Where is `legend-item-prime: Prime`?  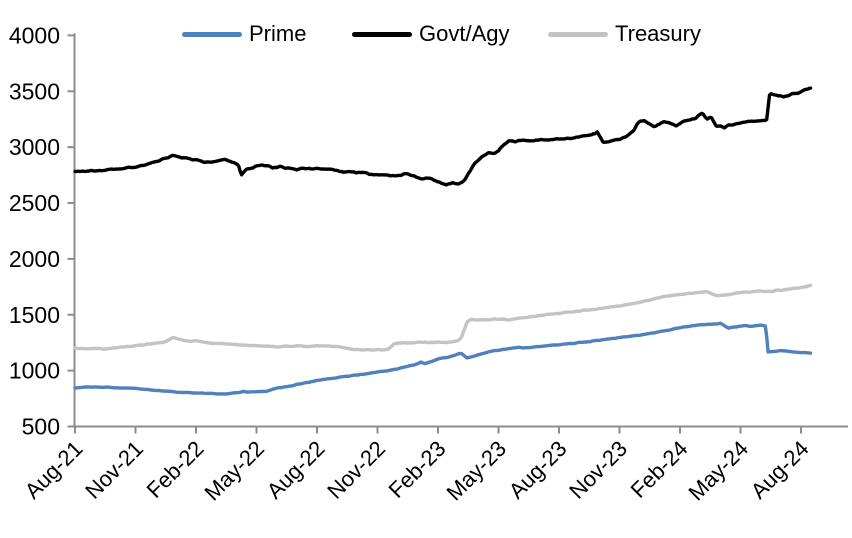 legend-item-prime: Prime is located at coordinates (244, 34).